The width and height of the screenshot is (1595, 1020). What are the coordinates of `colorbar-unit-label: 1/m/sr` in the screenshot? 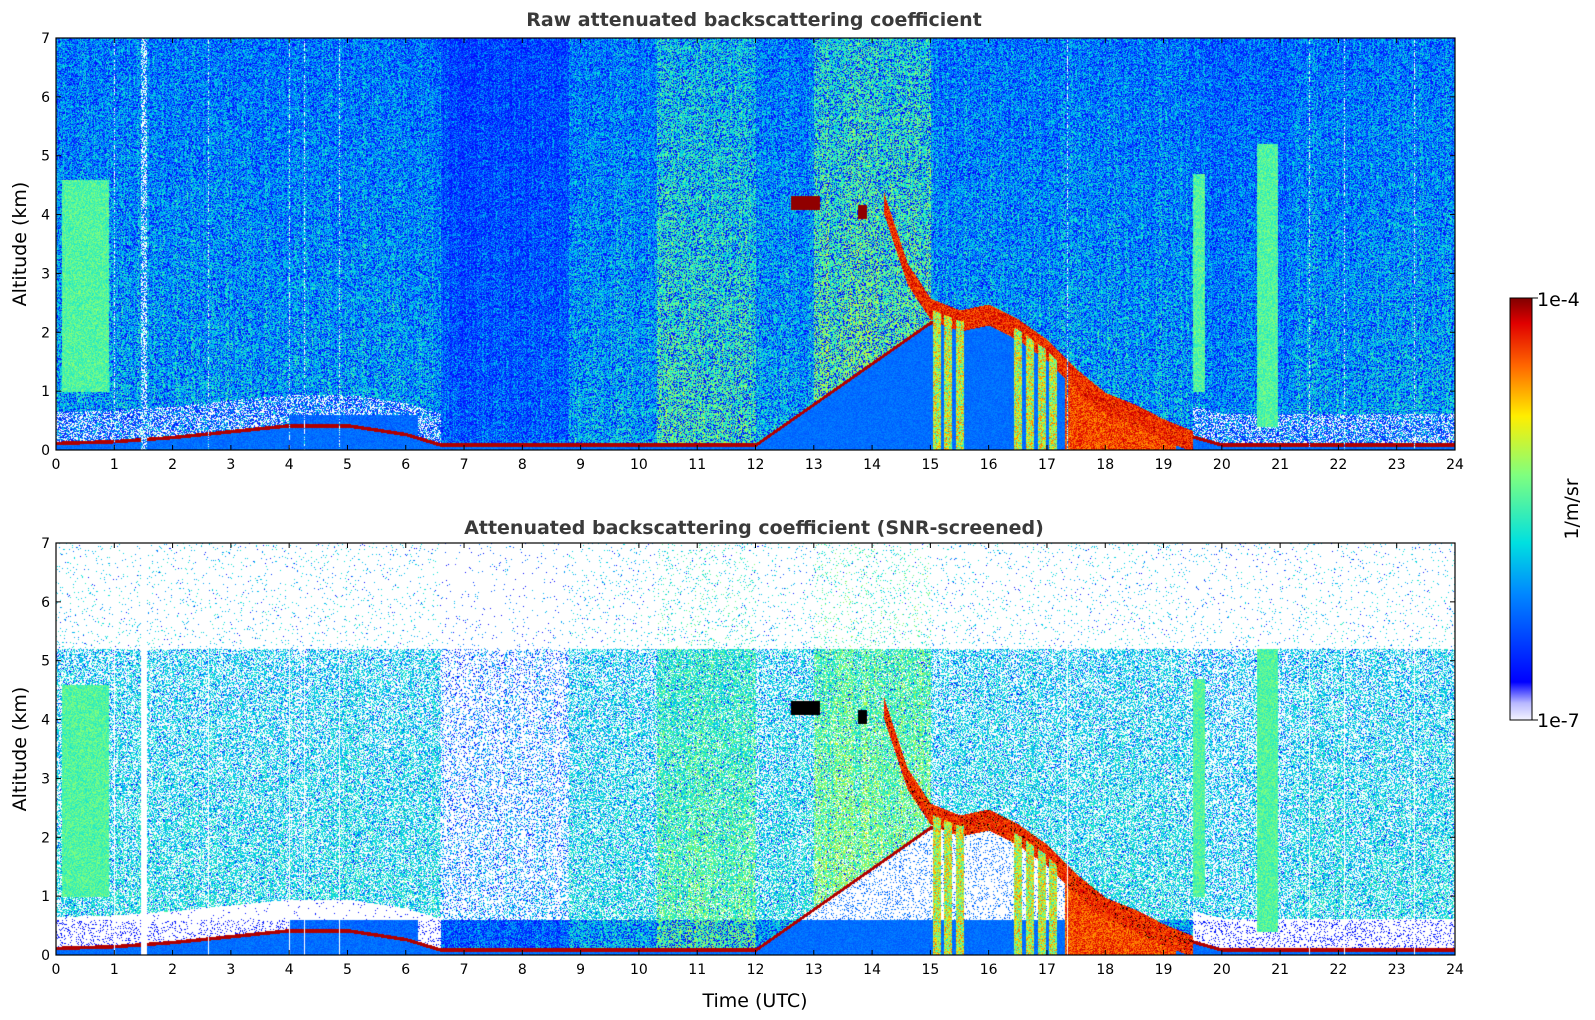 It's located at (1572, 508).